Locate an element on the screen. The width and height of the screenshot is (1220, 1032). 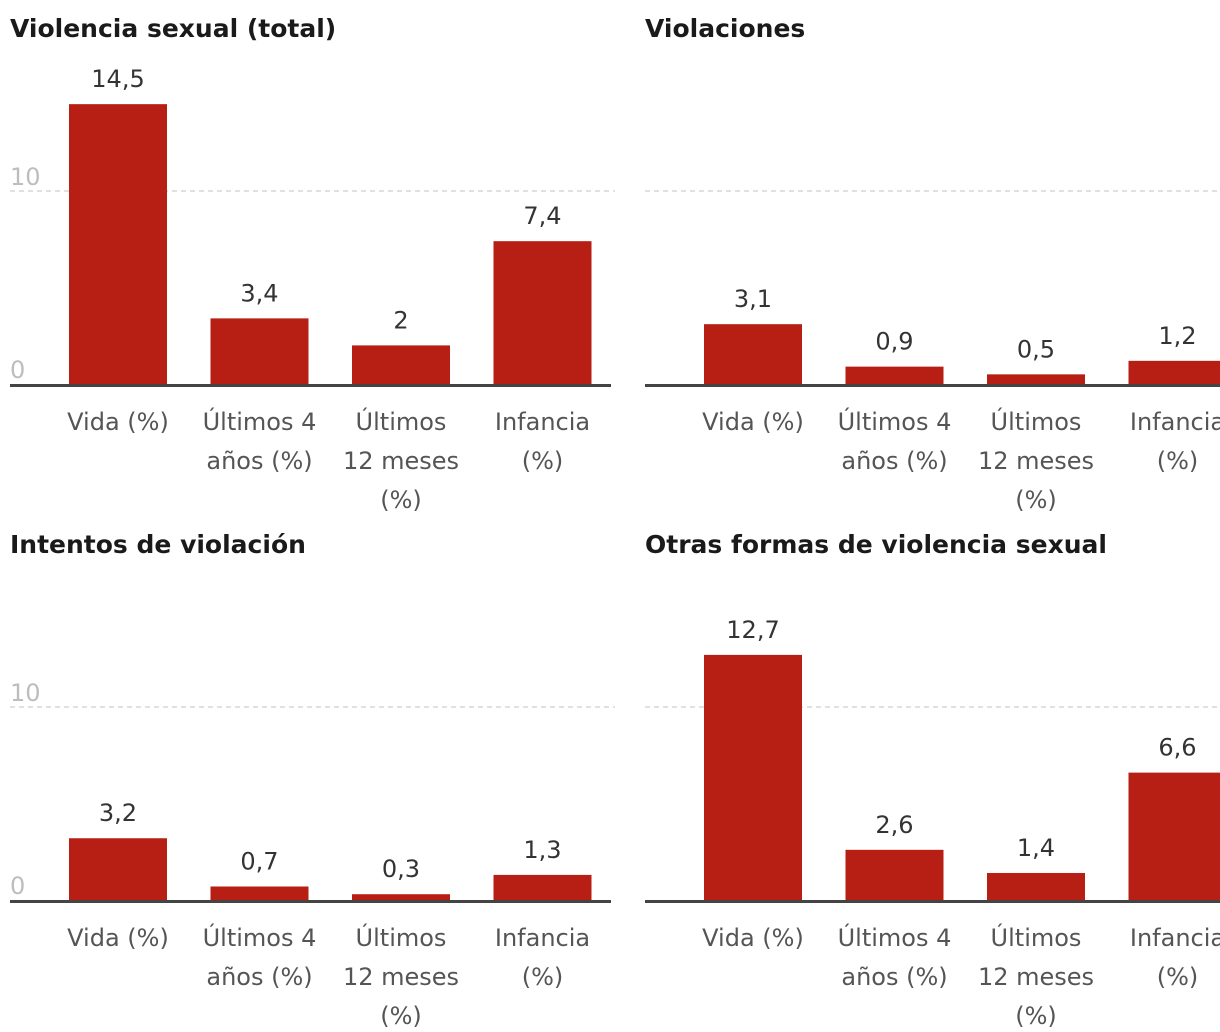
bar-value-label: 1,4 is located at coordinates (1036, 848).